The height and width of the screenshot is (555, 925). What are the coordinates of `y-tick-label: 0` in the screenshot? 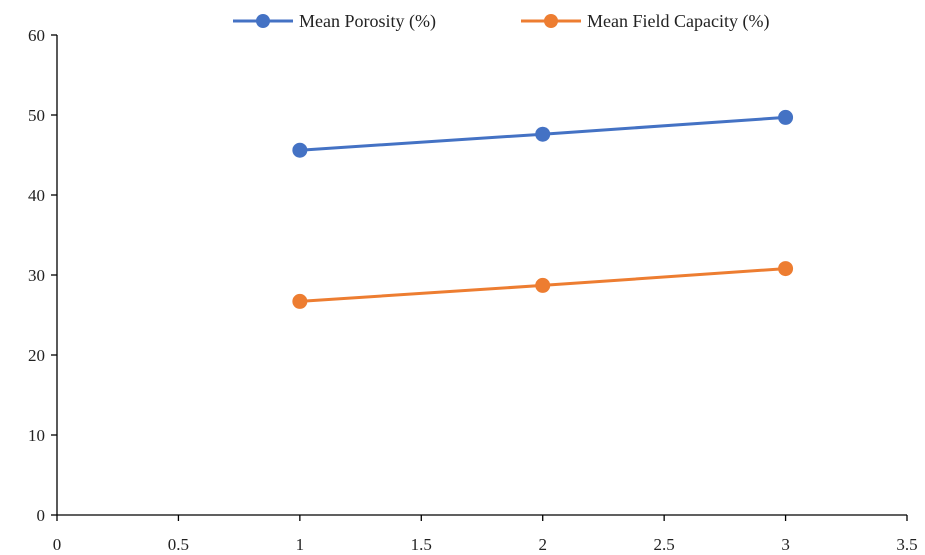 It's located at (41, 515).